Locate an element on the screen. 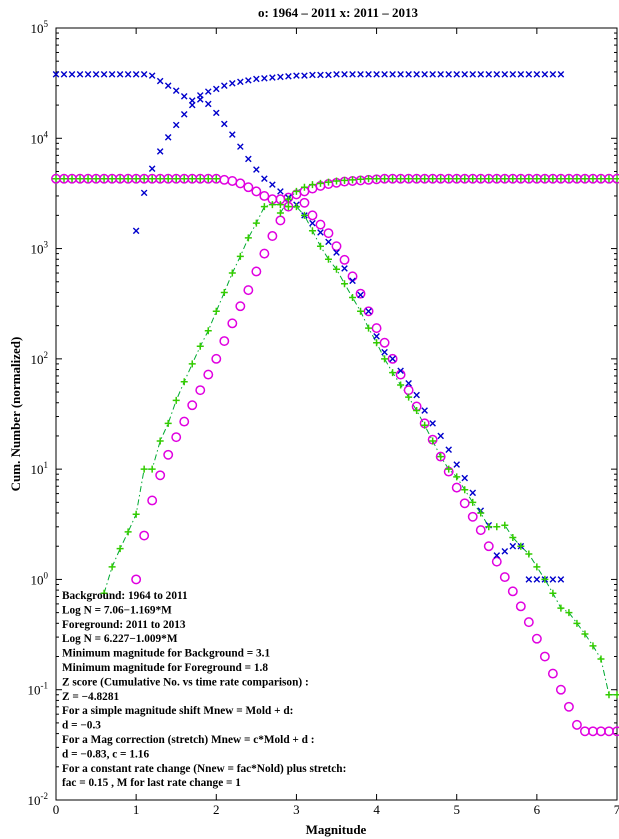  x-tick-label: 2 is located at coordinates (216, 809).